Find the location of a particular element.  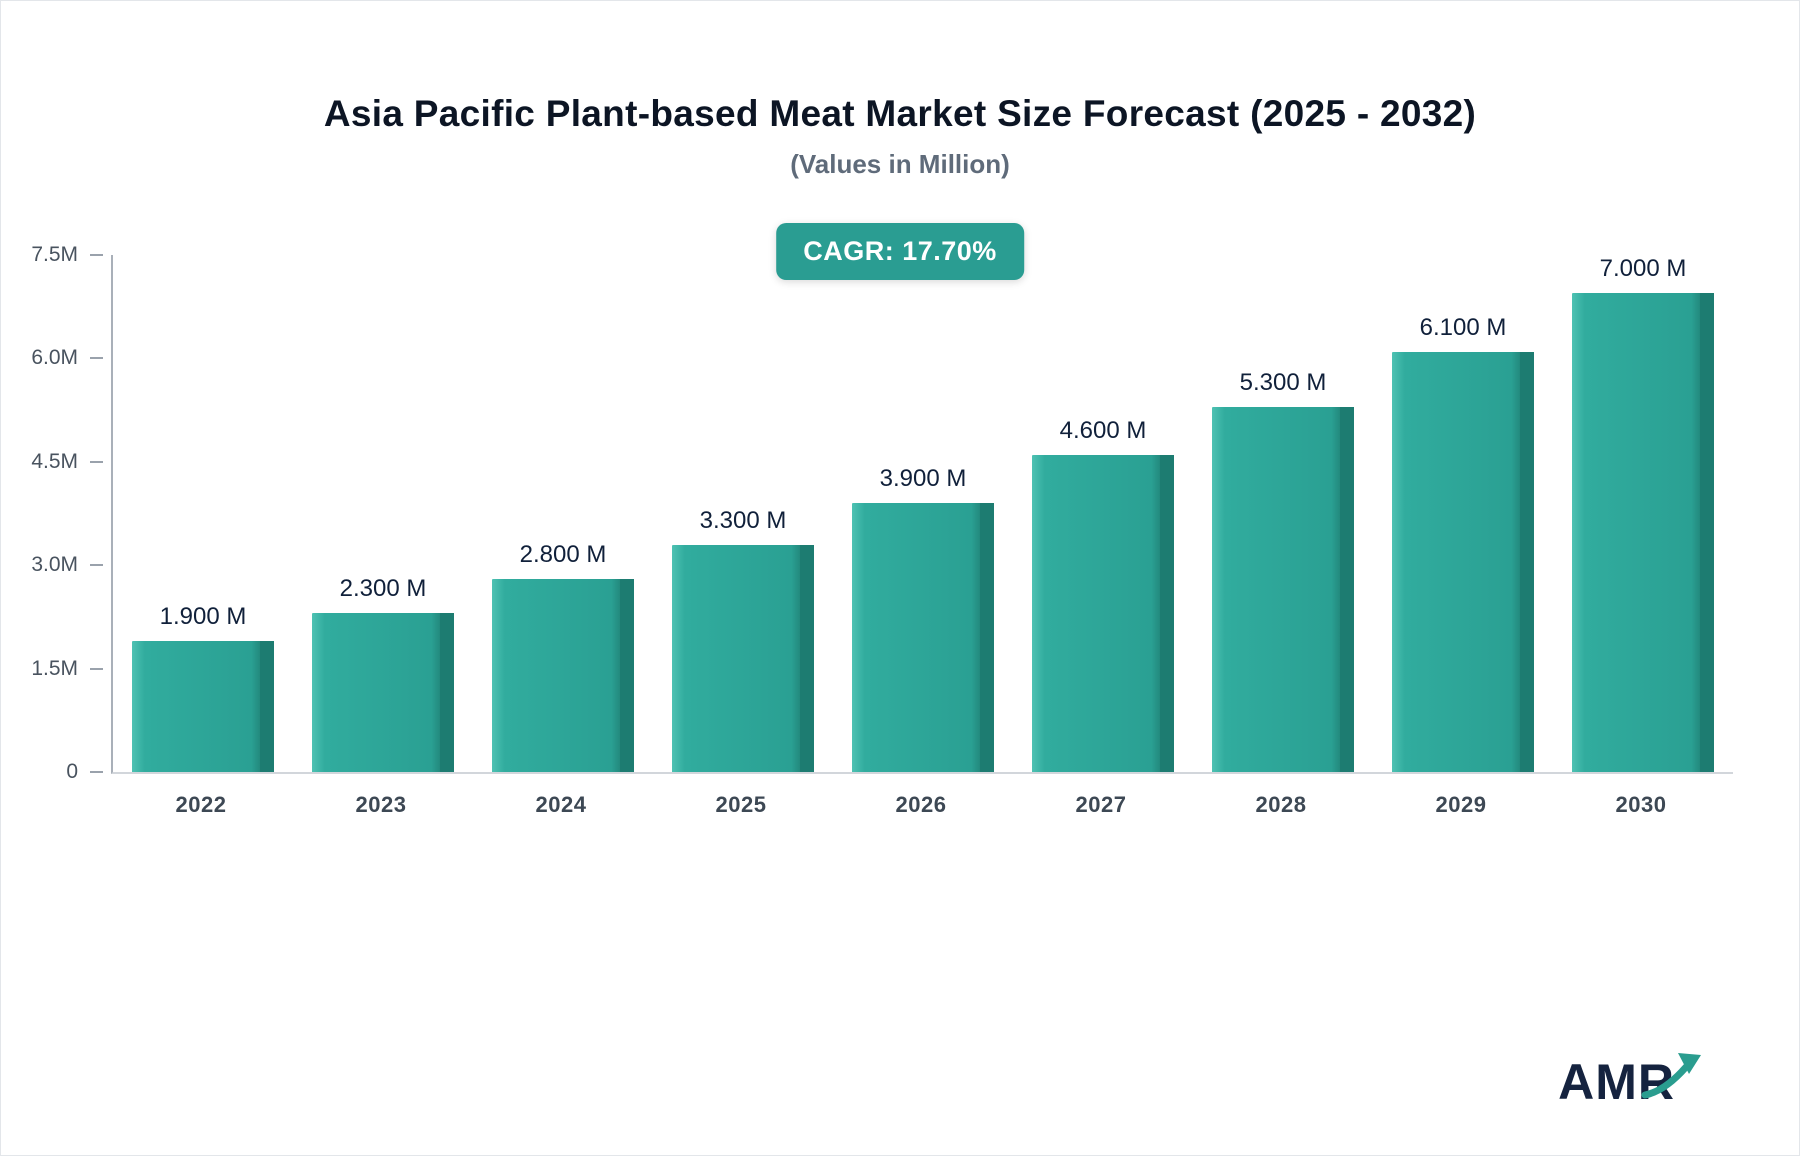

bar-column: 7.000 M is located at coordinates (1643, 513).